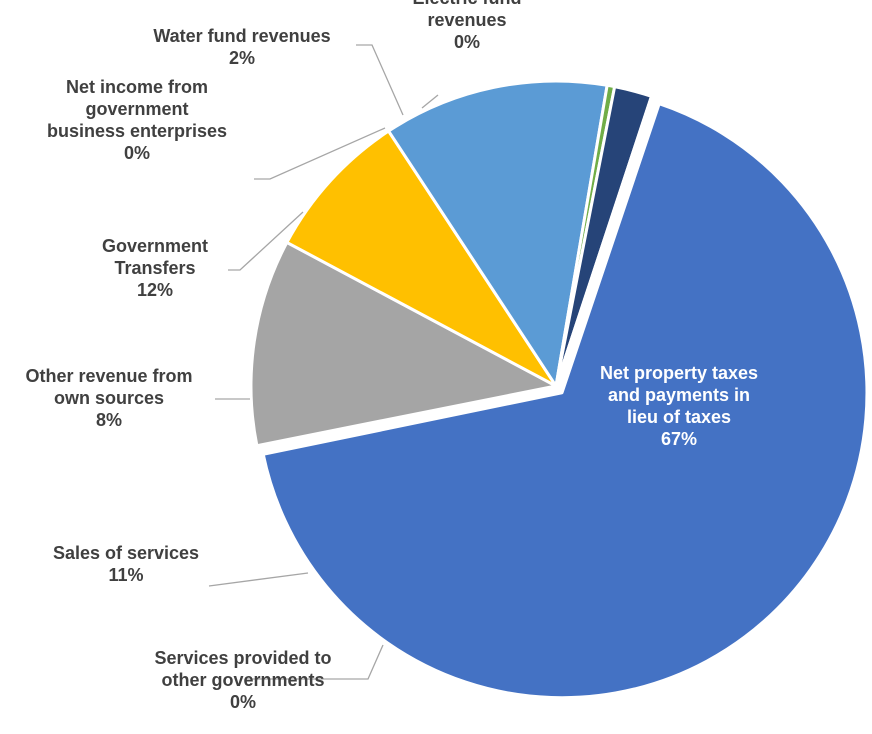 This screenshot has height=734, width=872. I want to click on slice-label-line-3: Other revenue from, so click(108, 376).